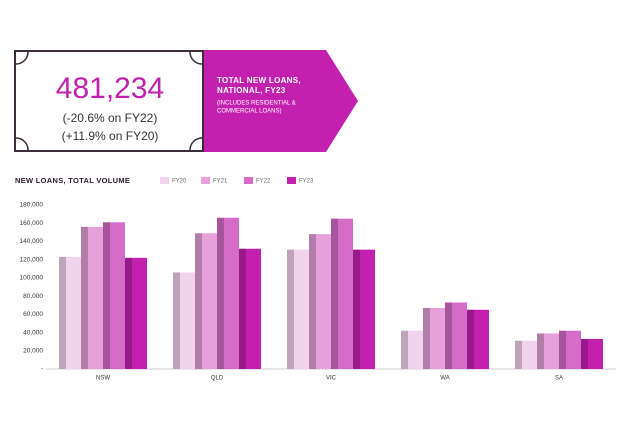 The width and height of the screenshot is (640, 432). I want to click on y-tick-label: 60,000, so click(33, 314).